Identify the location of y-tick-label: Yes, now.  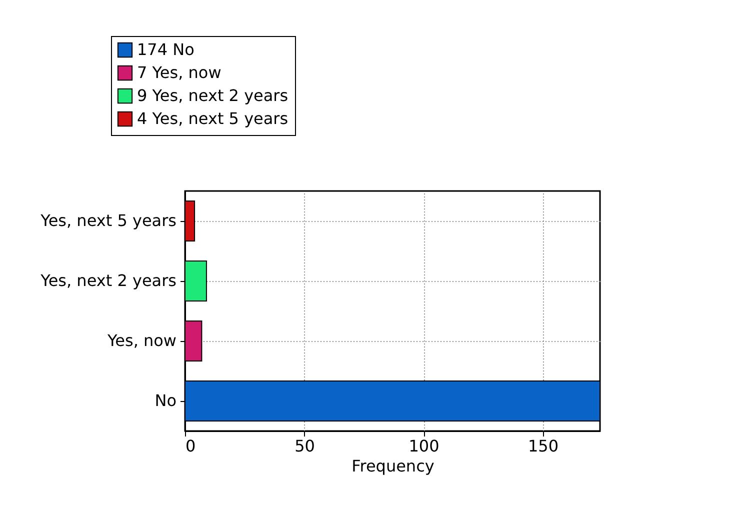
(141, 340).